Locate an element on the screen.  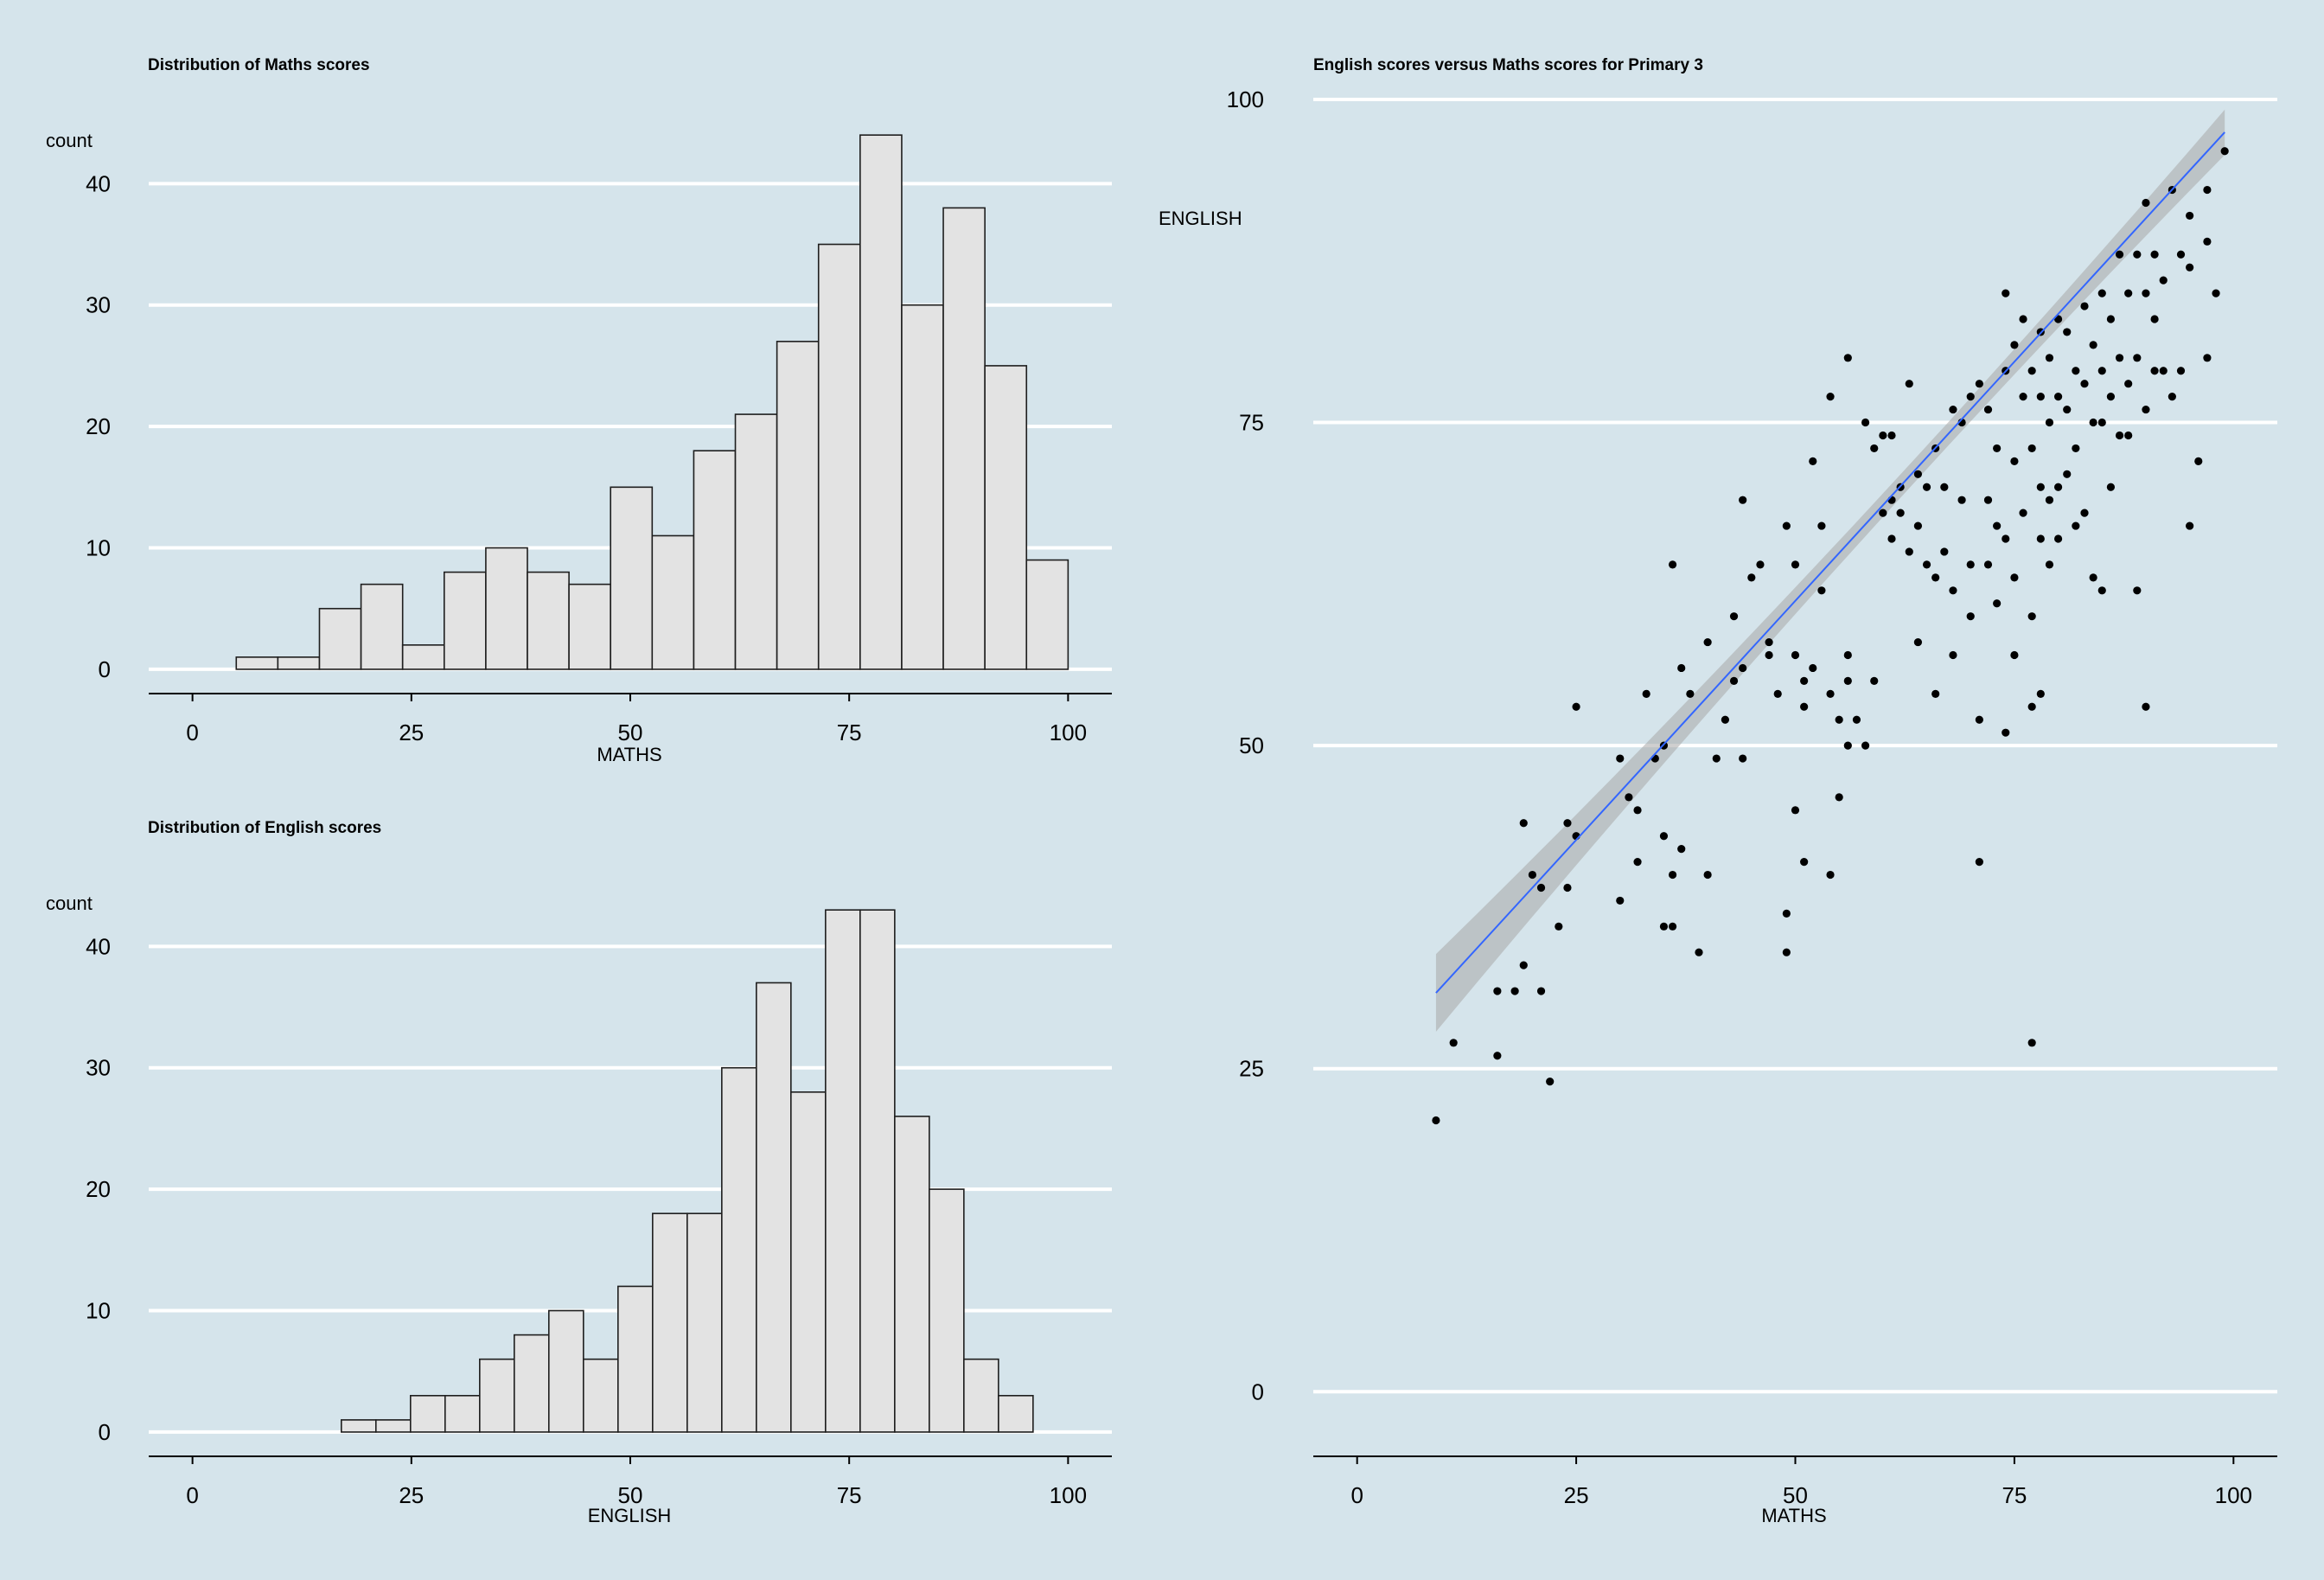
x-tick-label: 0 is located at coordinates (192, 1495).